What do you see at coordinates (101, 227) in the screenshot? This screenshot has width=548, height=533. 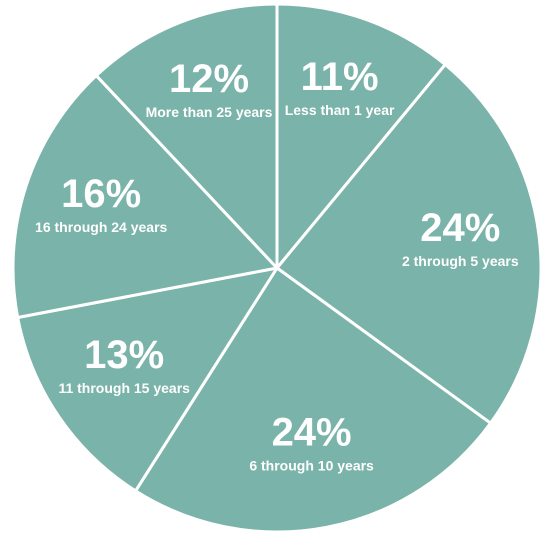 I see `slice-category-label: 16 through 24 years` at bounding box center [101, 227].